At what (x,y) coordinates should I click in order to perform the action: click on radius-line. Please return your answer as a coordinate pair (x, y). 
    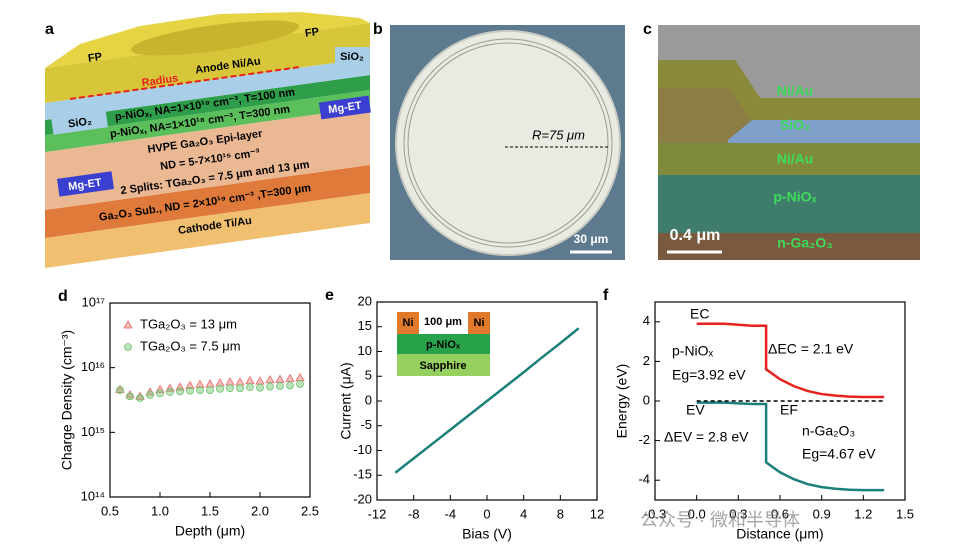
    Looking at the image, I should click on (185, 83).